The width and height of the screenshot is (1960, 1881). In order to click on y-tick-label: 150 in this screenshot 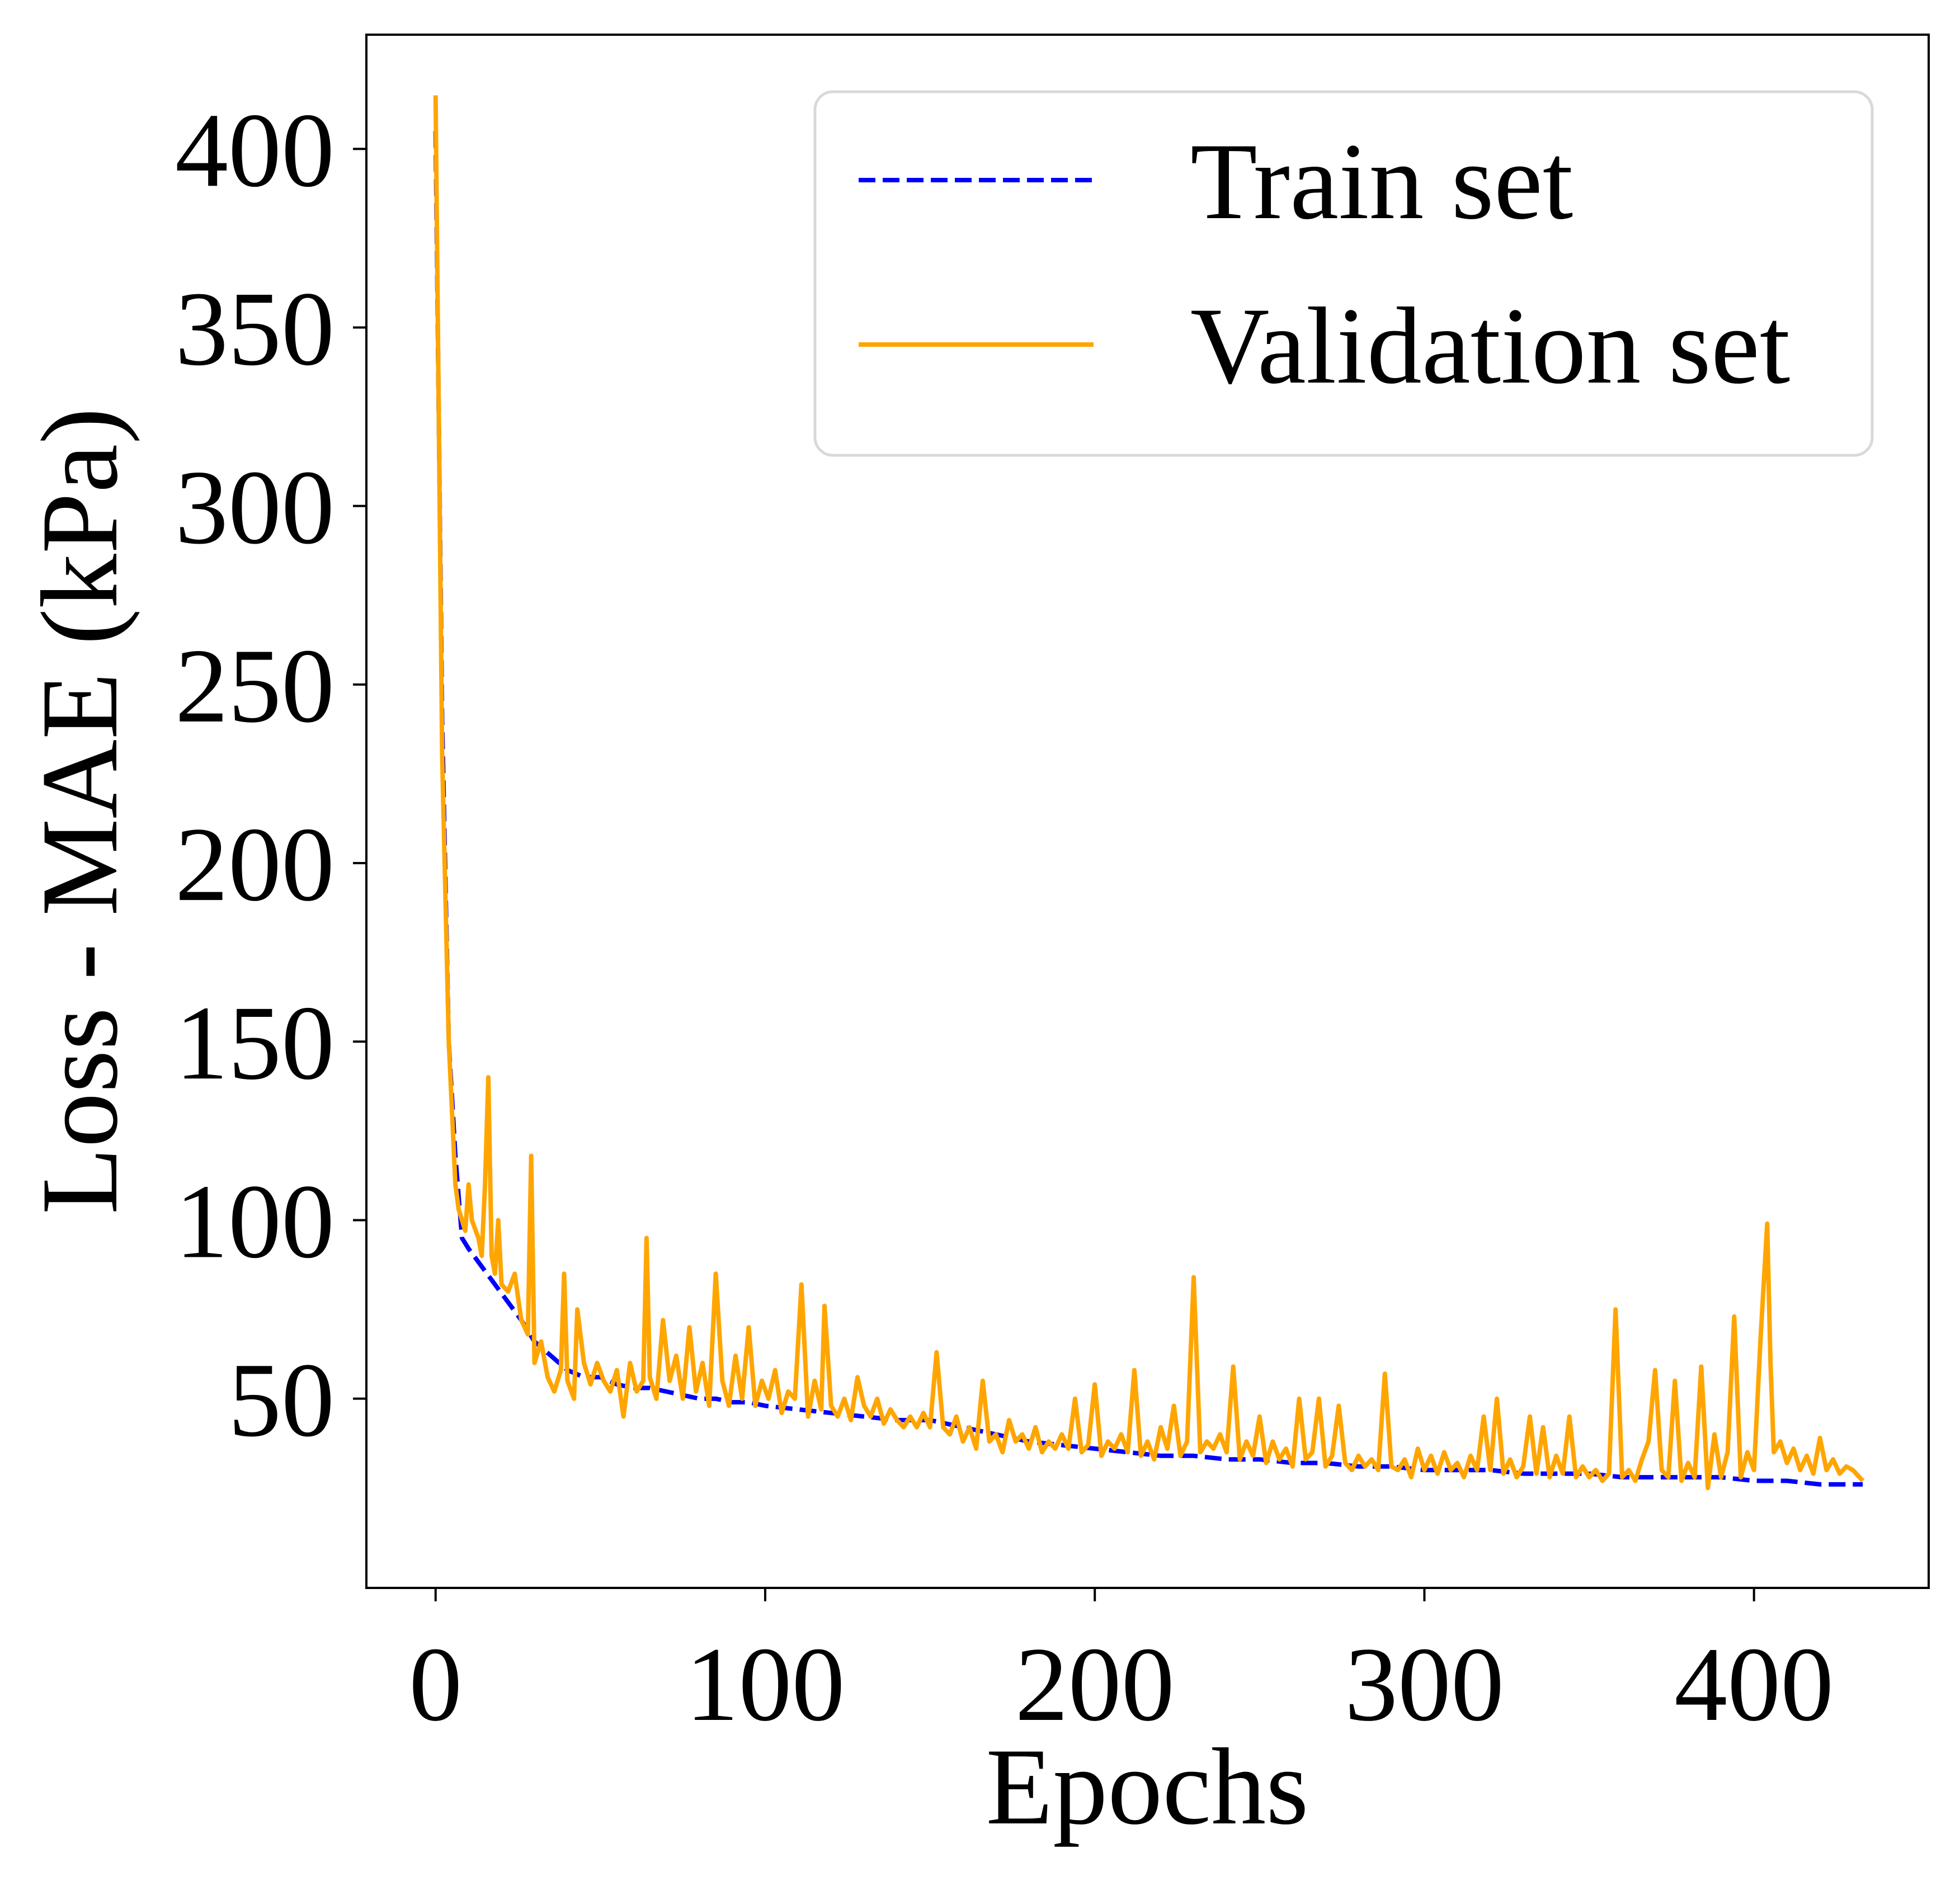, I will do `click(254, 1043)`.